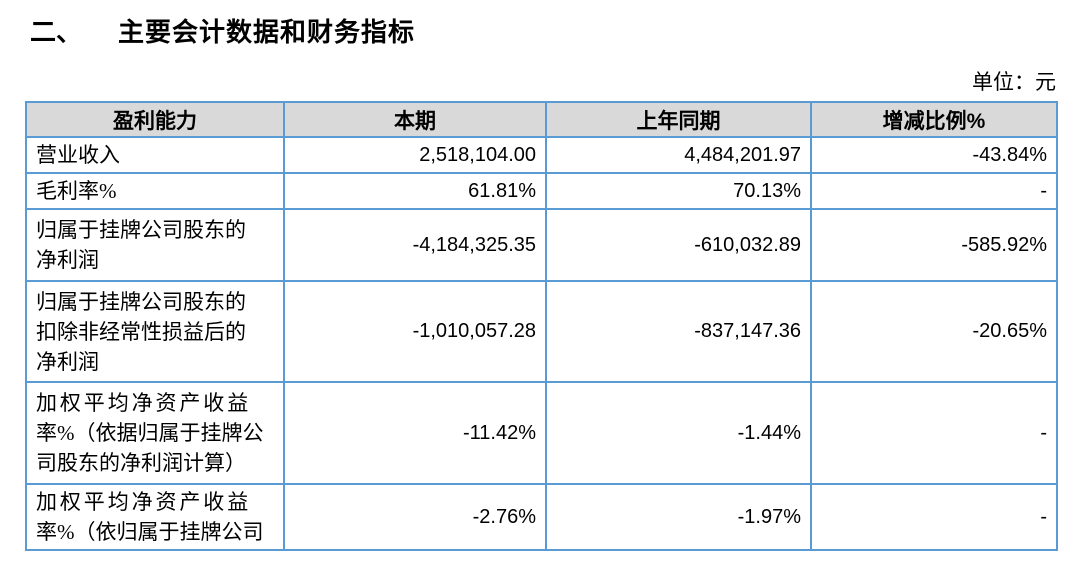  What do you see at coordinates (678, 119) in the screenshot?
I see `header-prior-period: 上年同期` at bounding box center [678, 119].